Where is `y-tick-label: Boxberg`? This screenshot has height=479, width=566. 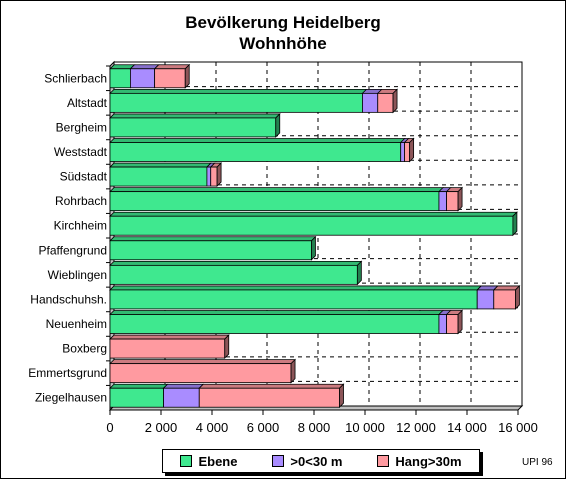
y-tick-label: Boxberg is located at coordinates (84, 349).